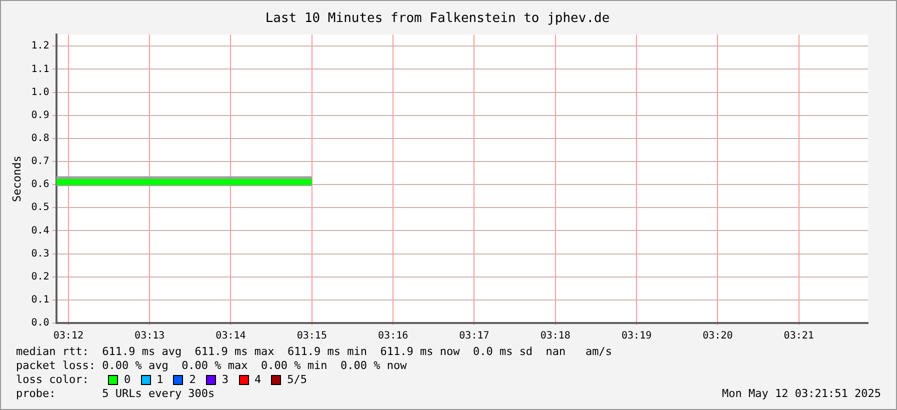  I want to click on legend-label: 0, so click(127, 380).